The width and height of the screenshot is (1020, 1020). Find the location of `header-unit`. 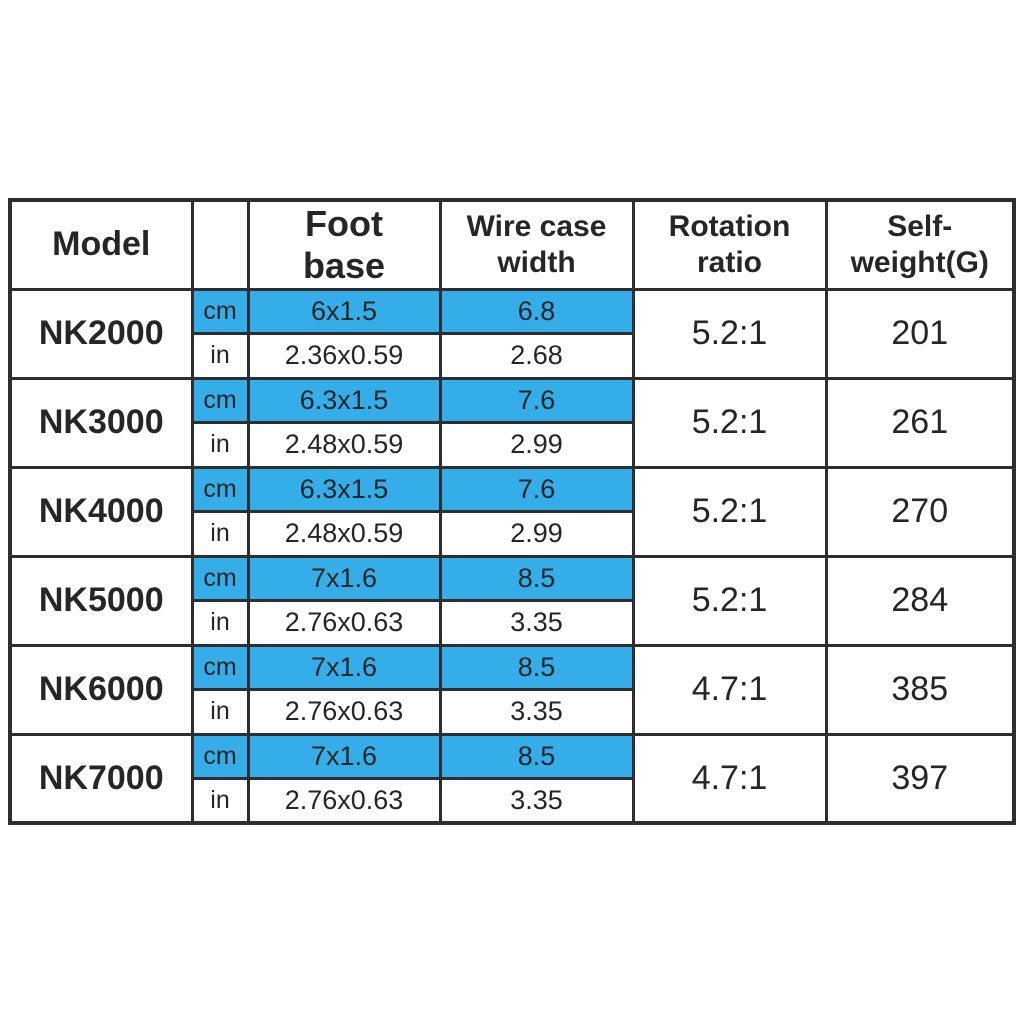

header-unit is located at coordinates (220, 244).